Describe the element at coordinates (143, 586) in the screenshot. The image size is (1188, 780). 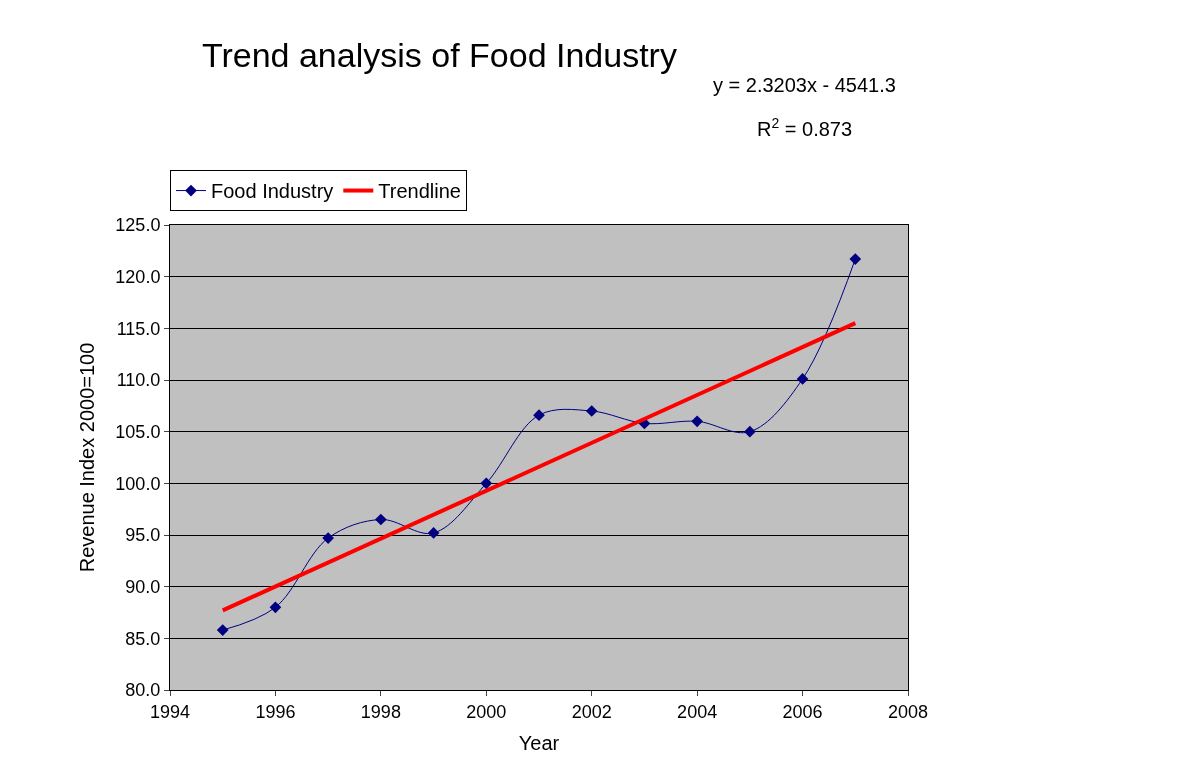
I see `y-tick-label: 90.0` at that location.